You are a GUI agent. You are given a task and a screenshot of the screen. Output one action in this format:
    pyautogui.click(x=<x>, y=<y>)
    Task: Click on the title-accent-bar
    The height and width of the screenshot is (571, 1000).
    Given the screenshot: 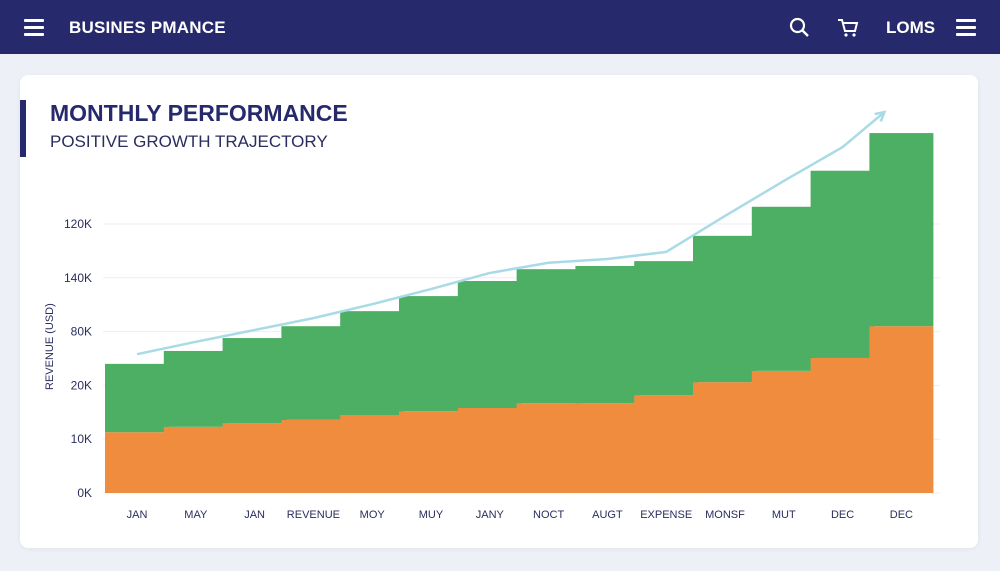 What is the action you would take?
    pyautogui.click(x=23, y=128)
    